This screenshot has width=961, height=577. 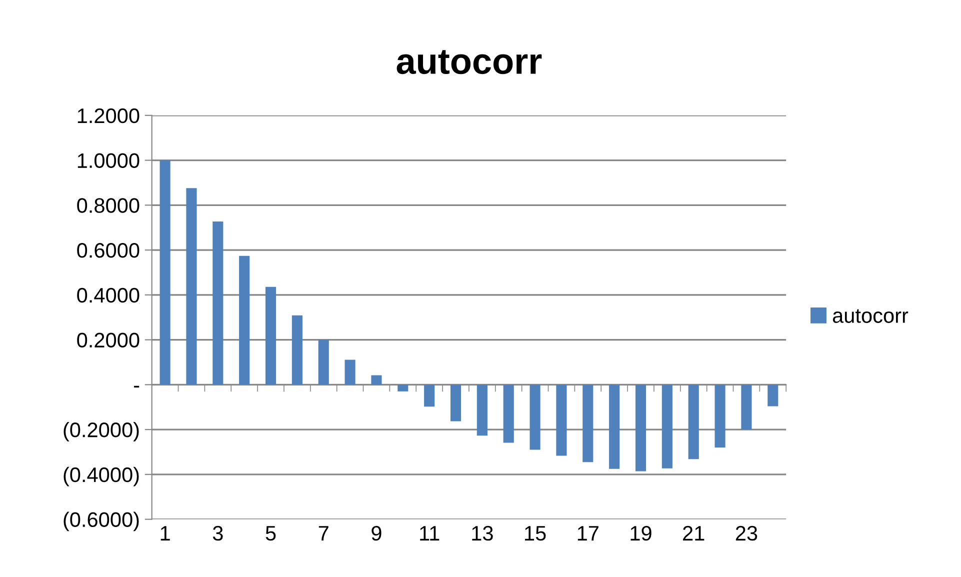 What do you see at coordinates (430, 533) in the screenshot?
I see `x-tick-label: 11` at bounding box center [430, 533].